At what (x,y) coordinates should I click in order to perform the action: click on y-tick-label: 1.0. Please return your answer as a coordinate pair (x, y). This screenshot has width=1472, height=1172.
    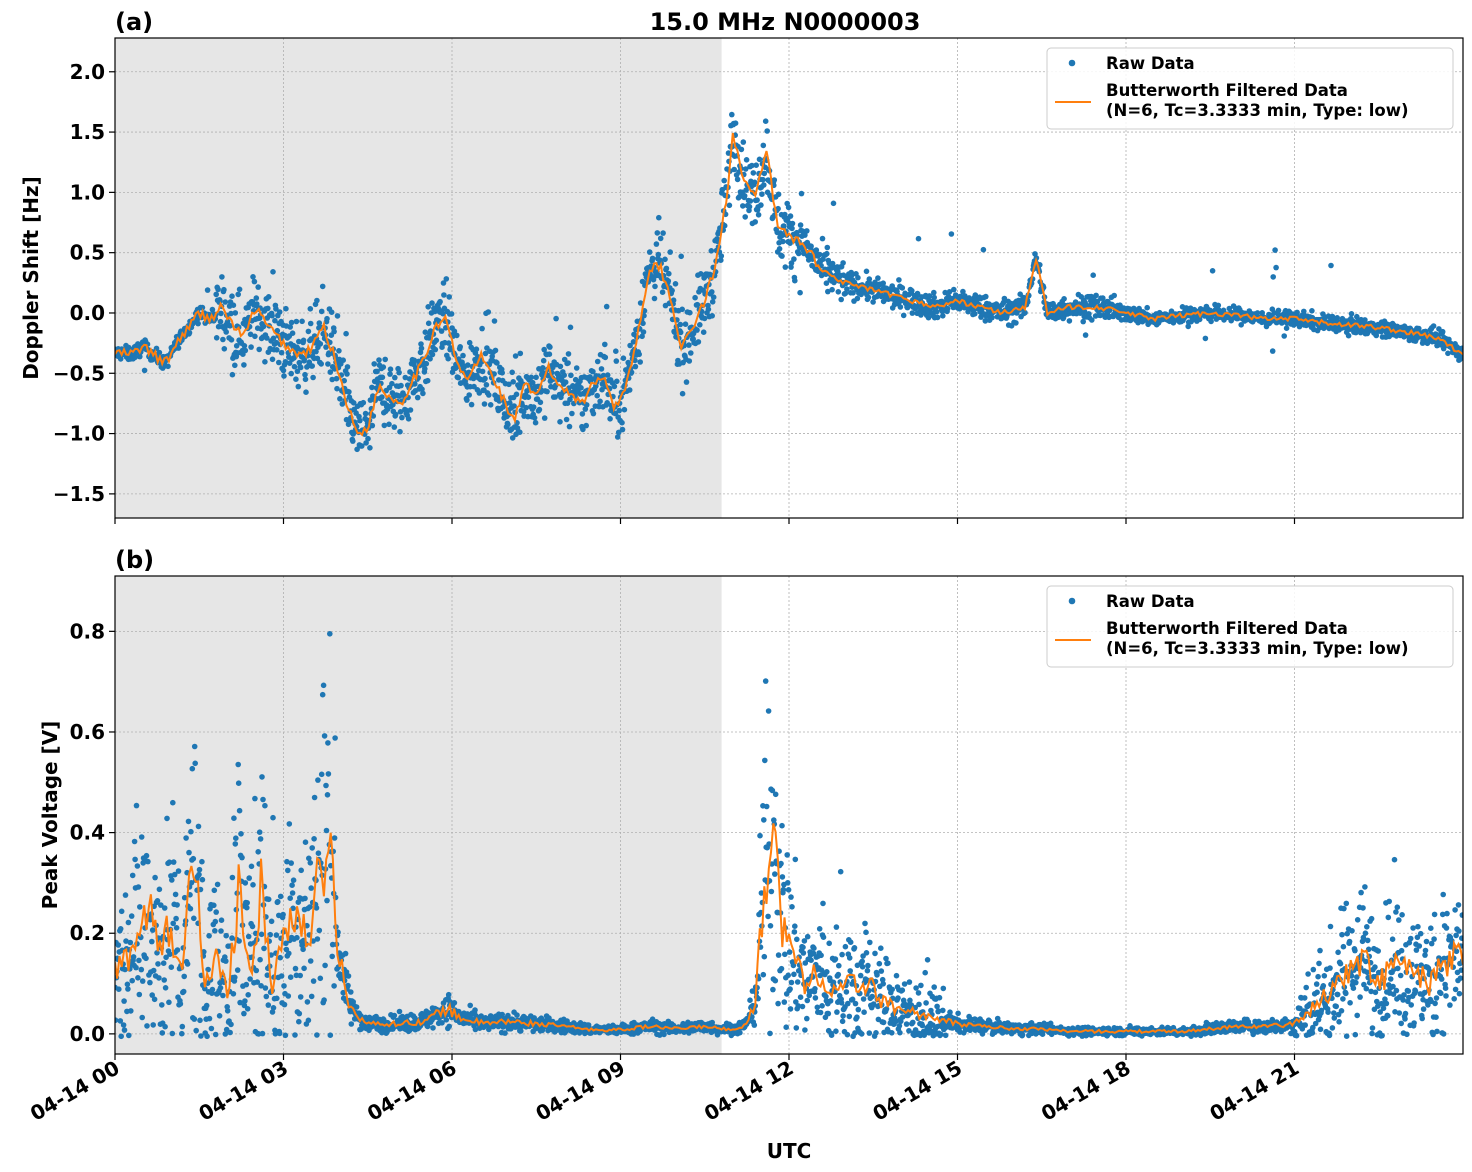
    Looking at the image, I should click on (87, 192).